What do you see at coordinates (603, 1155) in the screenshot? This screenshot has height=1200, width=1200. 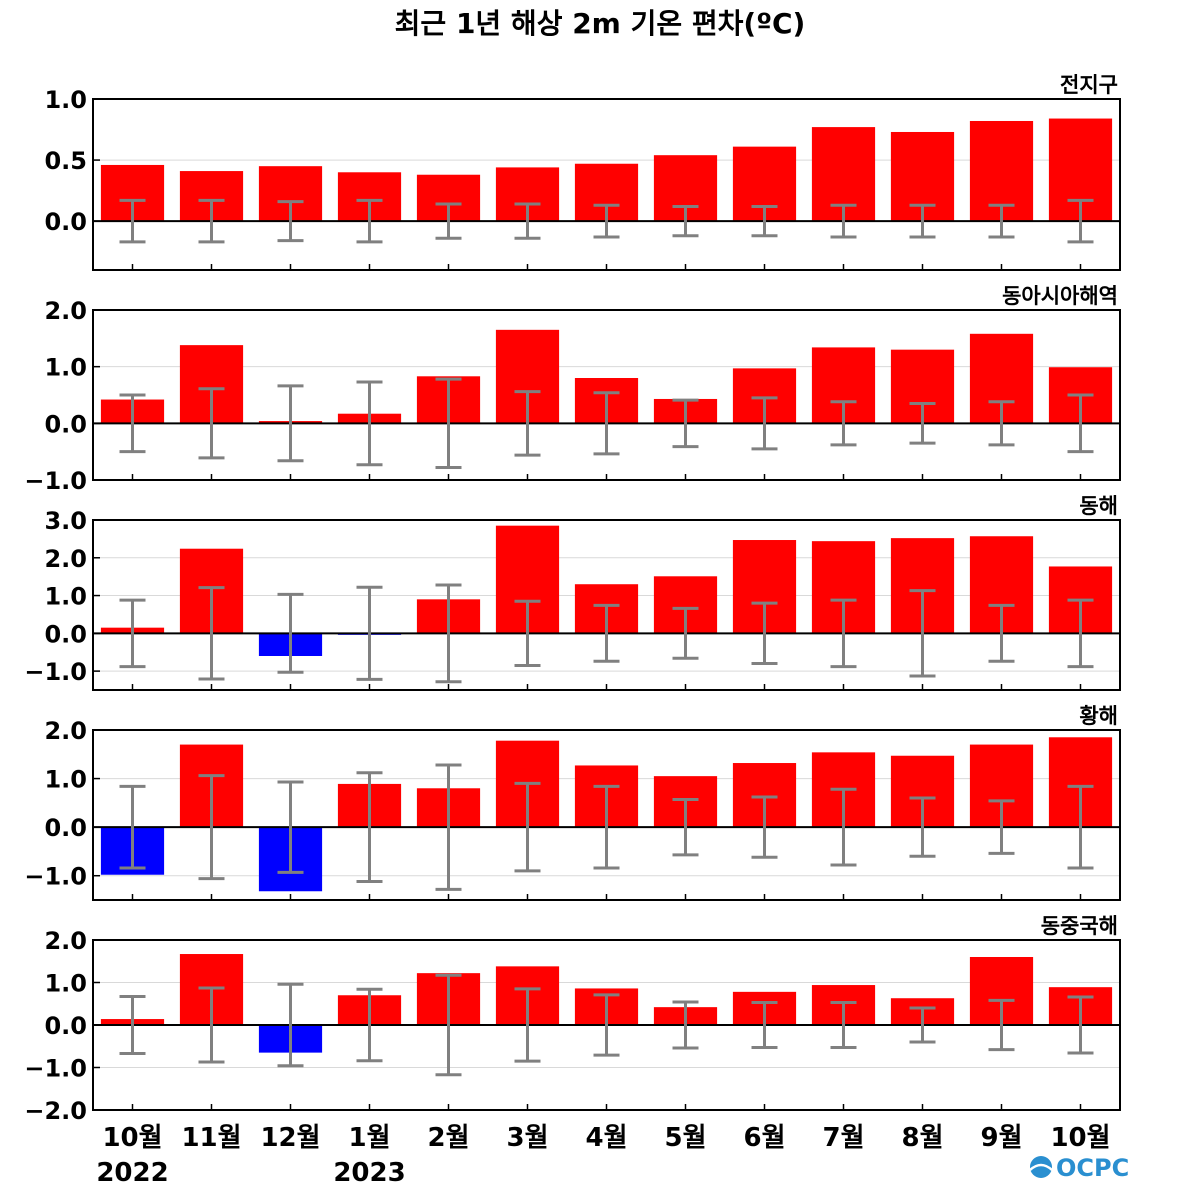 I see `x-axis: 10월 11월 12월 1월 2월 3월 4월 5월 6월 7월 8월 9월 10월 2022 2023` at bounding box center [603, 1155].